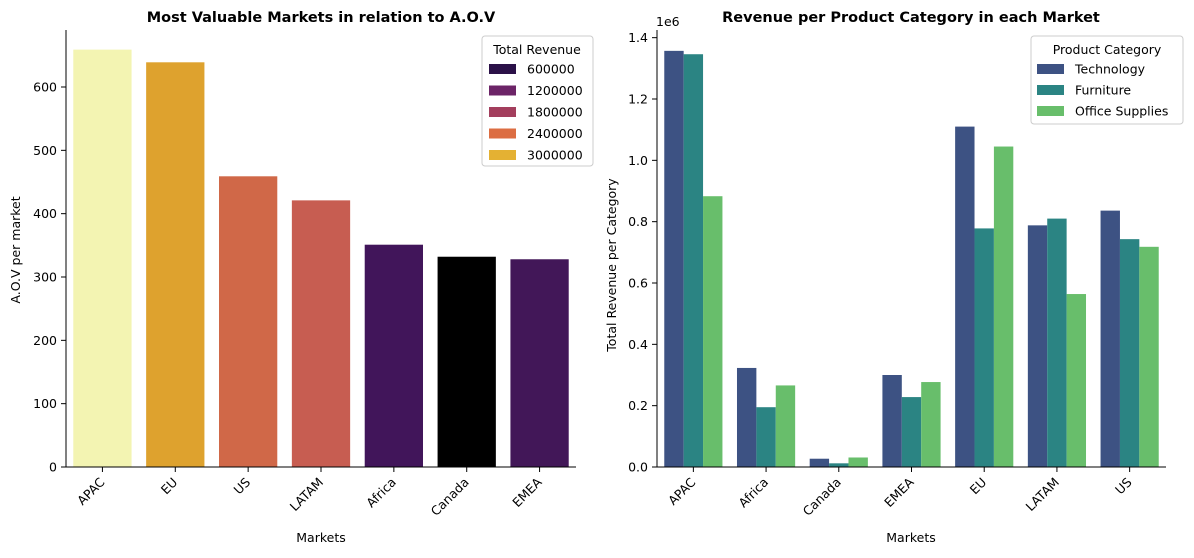  I want to click on legend-label: 600000, so click(551, 69).